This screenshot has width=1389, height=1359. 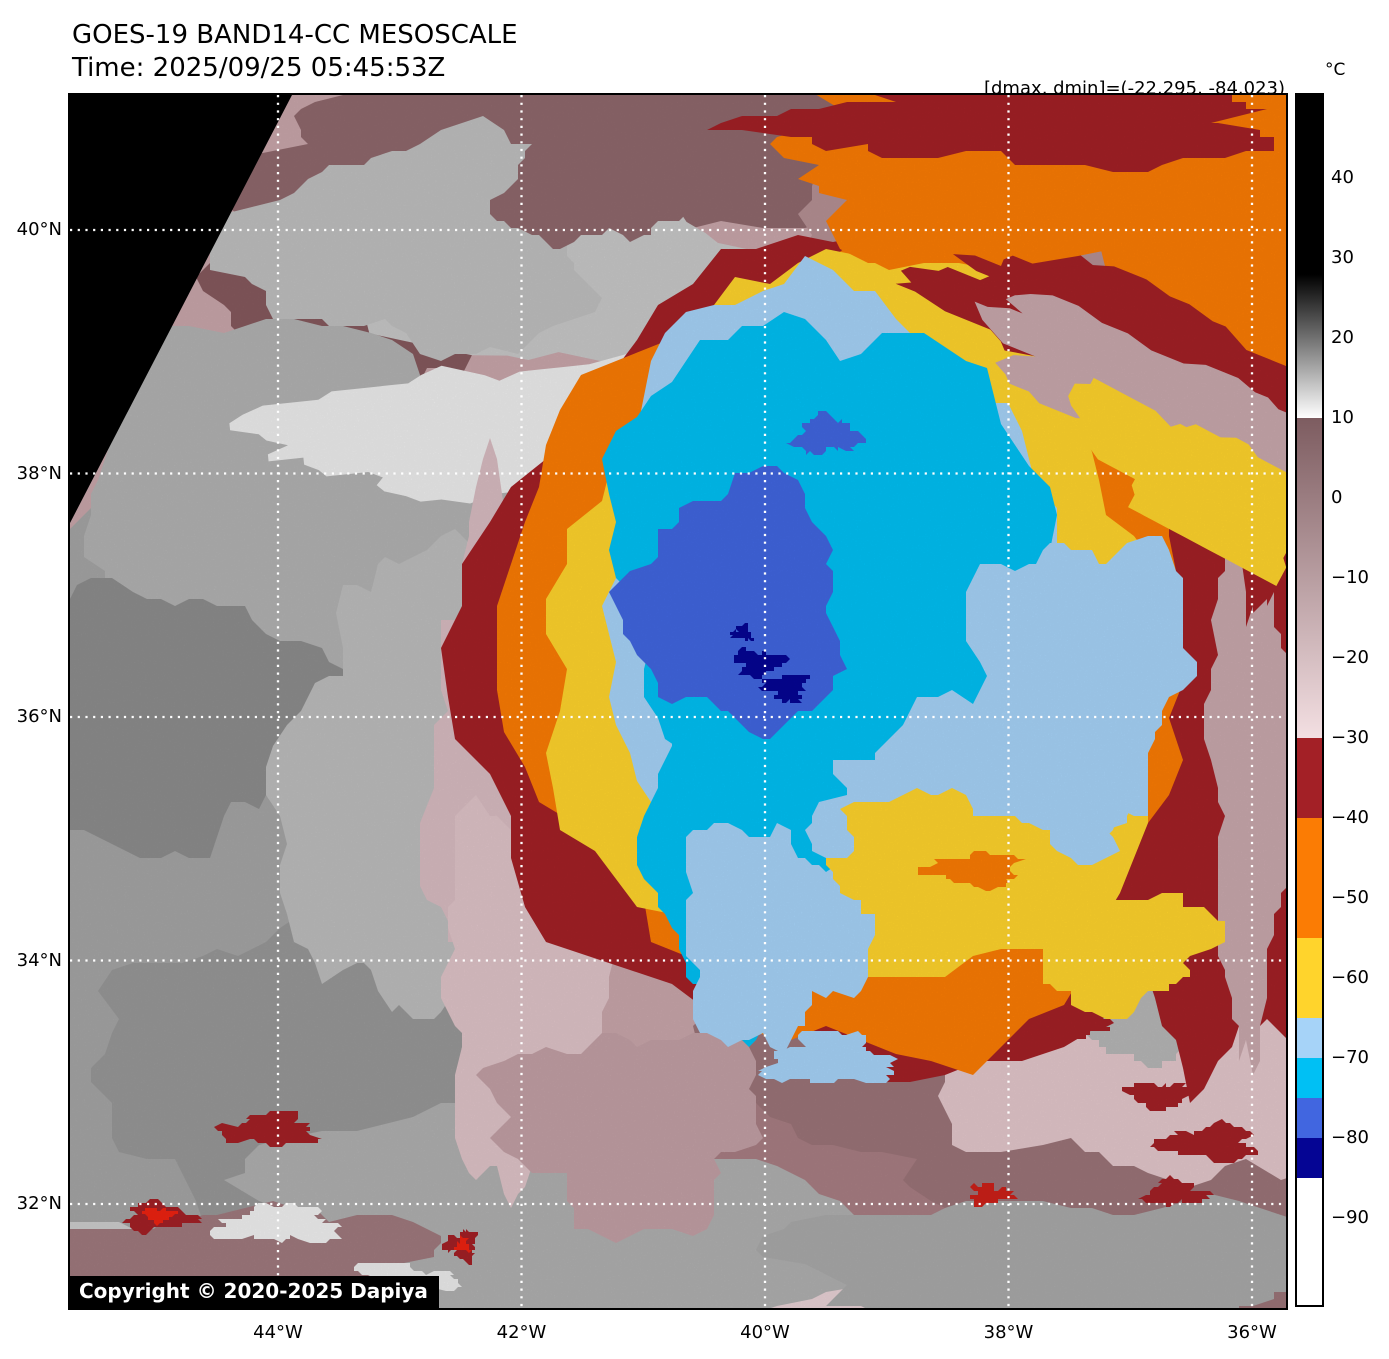 I want to click on lat-label-36°N: 36°N, so click(x=39, y=716).